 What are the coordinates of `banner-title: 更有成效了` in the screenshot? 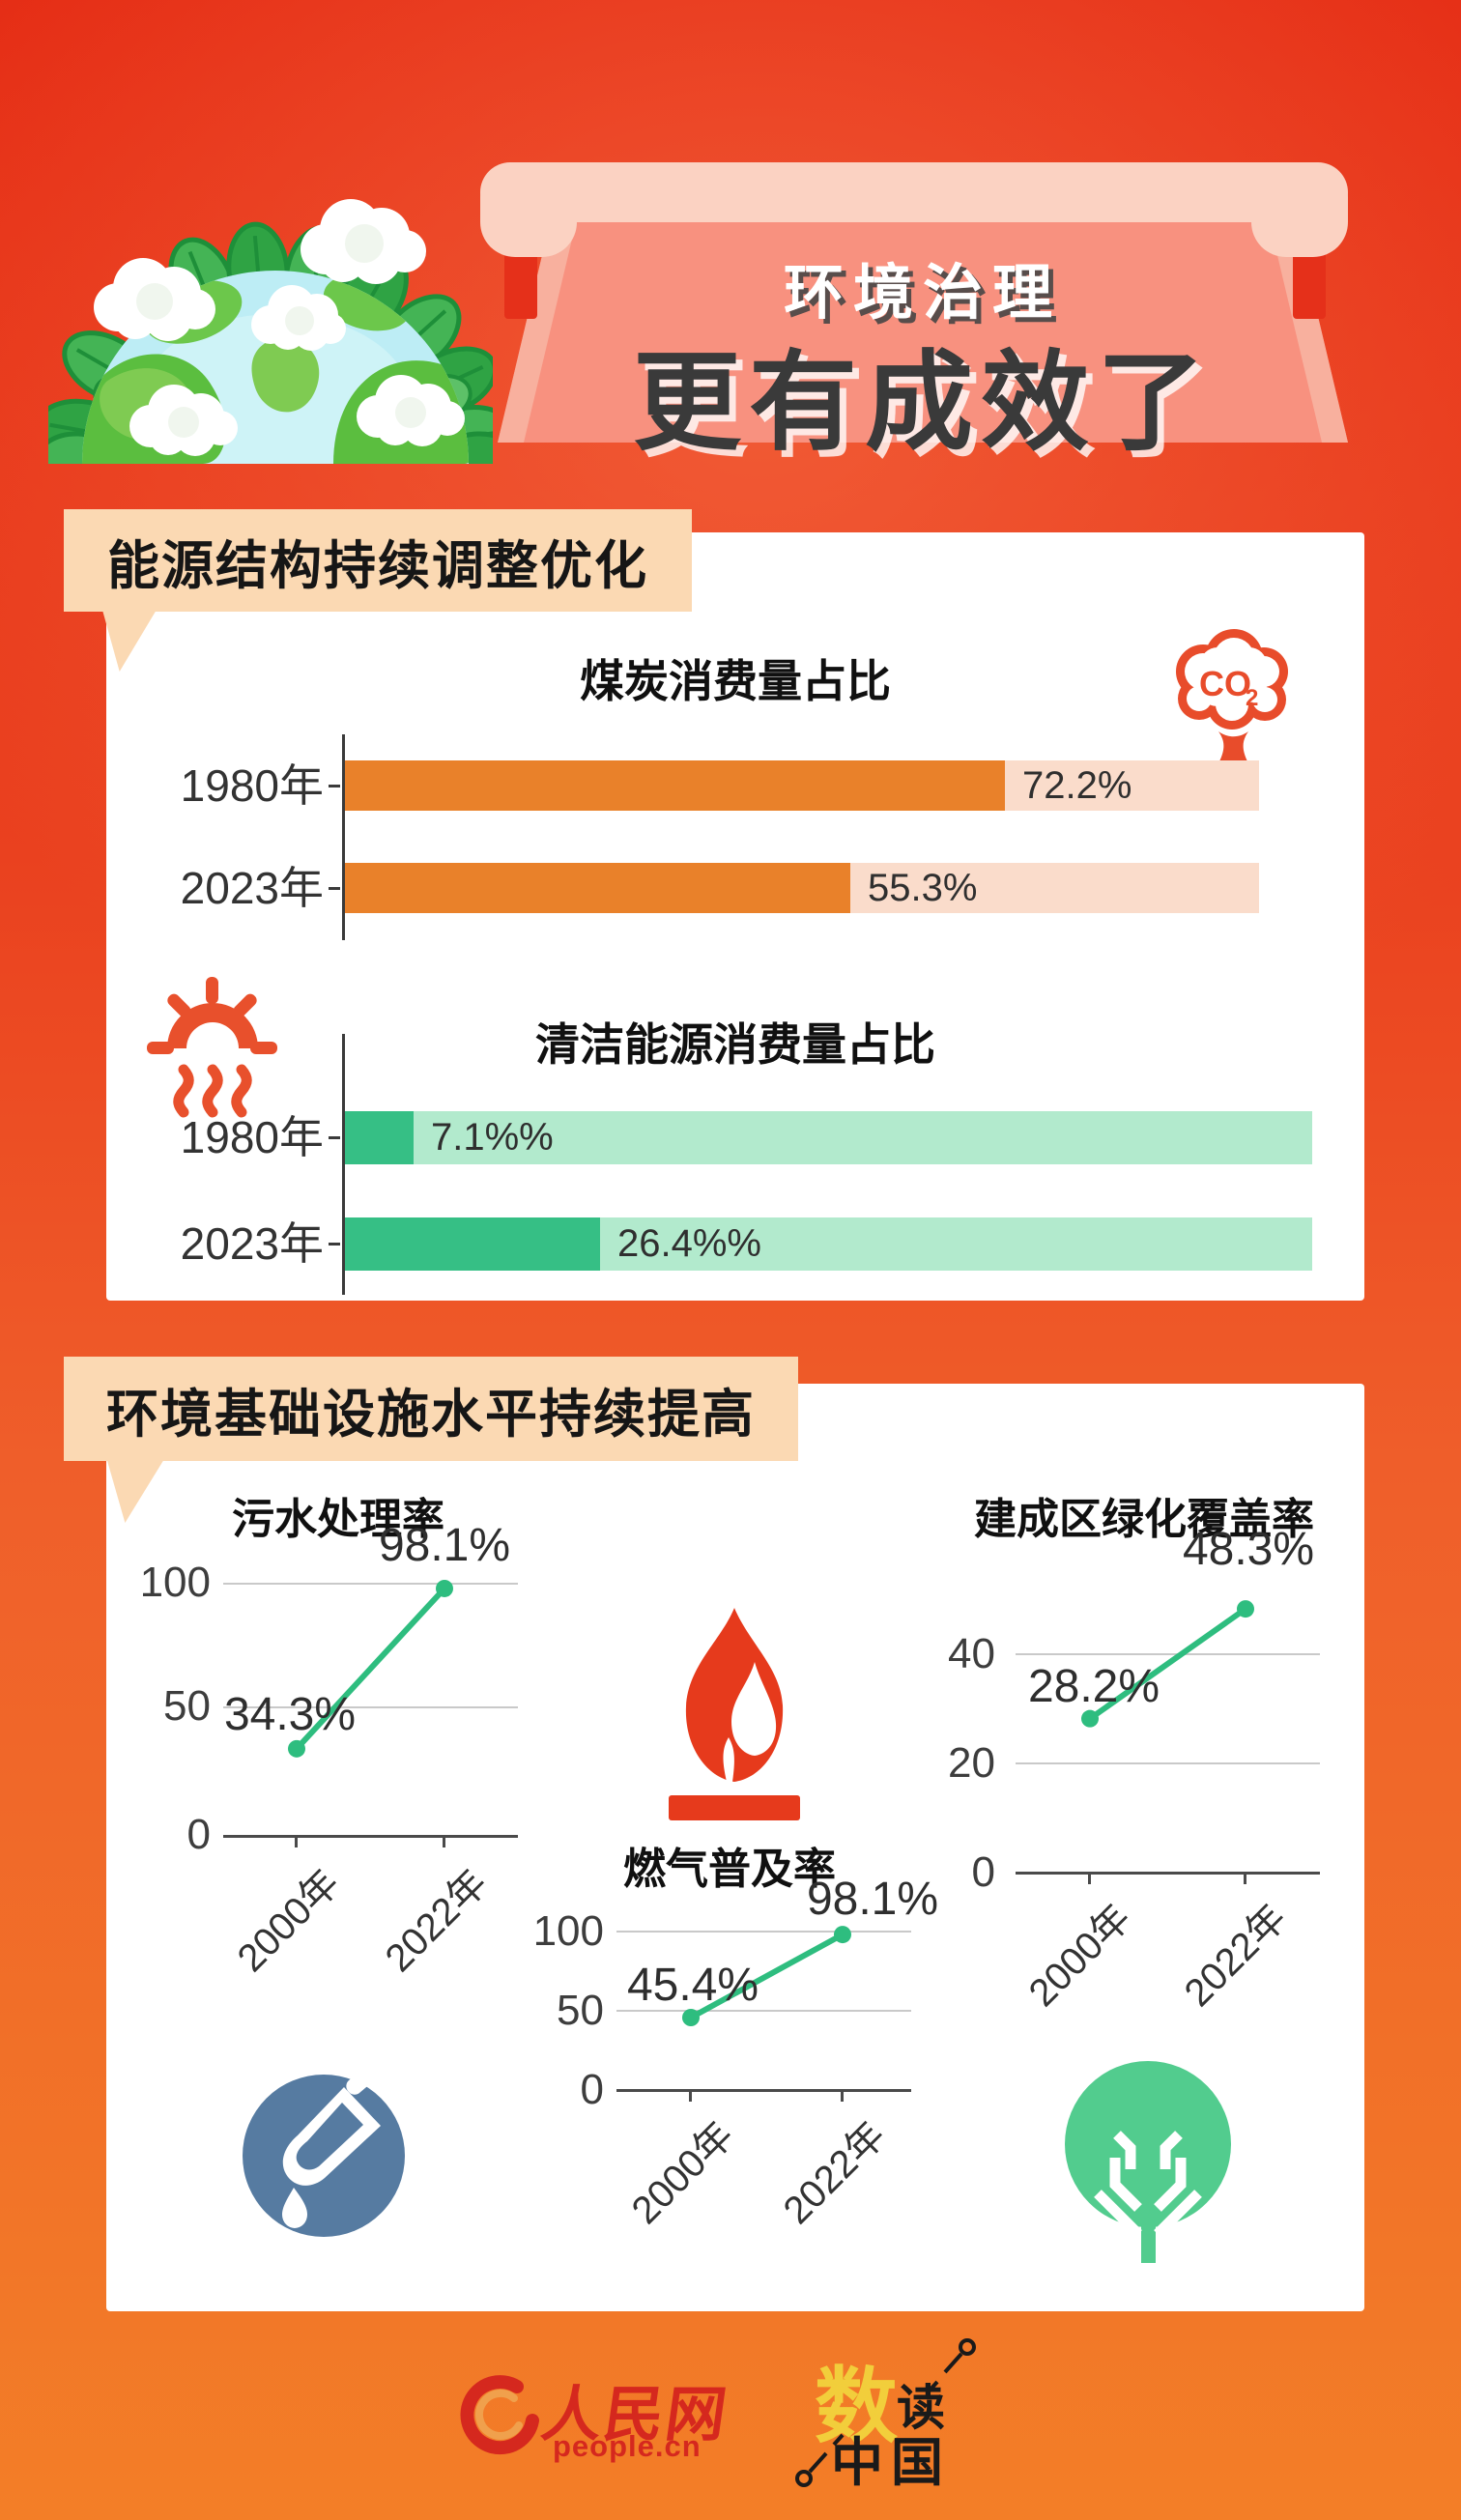 It's located at (923, 403).